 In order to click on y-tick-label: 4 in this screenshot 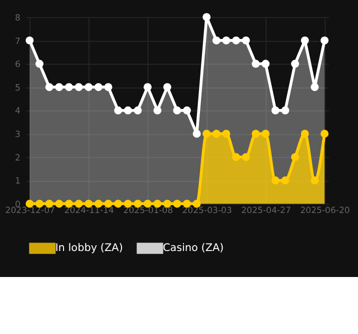, I will do `click(17, 111)`.